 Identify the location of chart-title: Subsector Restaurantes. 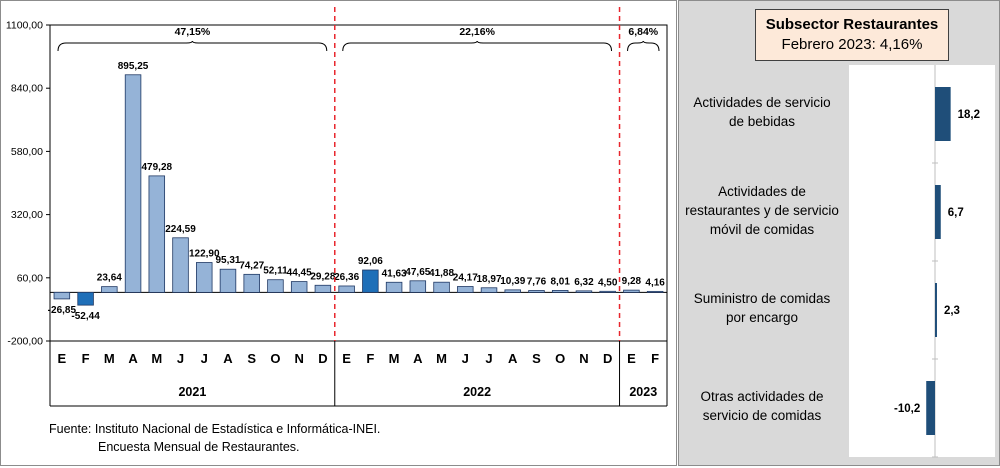
(852, 24).